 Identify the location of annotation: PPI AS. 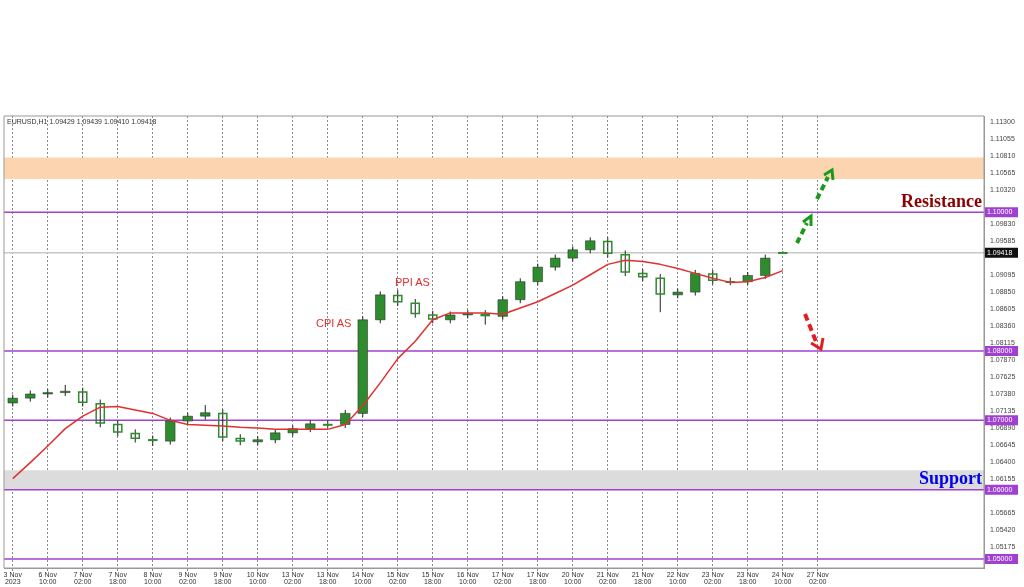
(412, 282).